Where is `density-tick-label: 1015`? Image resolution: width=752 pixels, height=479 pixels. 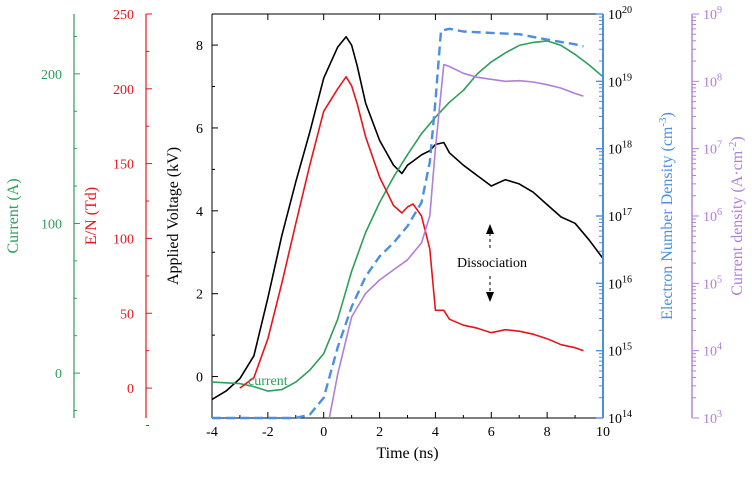
density-tick-label: 1015 is located at coordinates (620, 351).